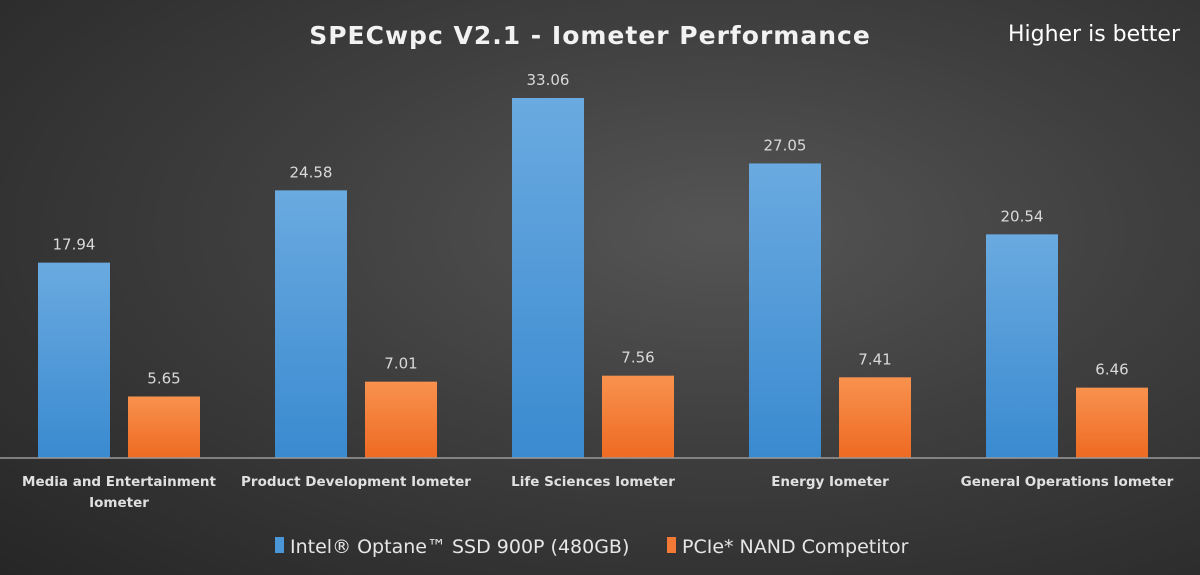 The image size is (1200, 575). I want to click on category-label-1: Media and Entertainment, so click(119, 482).